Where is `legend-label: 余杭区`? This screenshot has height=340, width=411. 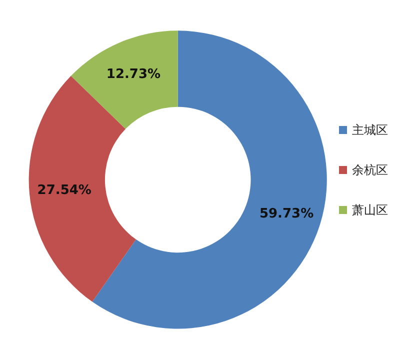
legend-label: 余杭区 is located at coordinates (370, 170).